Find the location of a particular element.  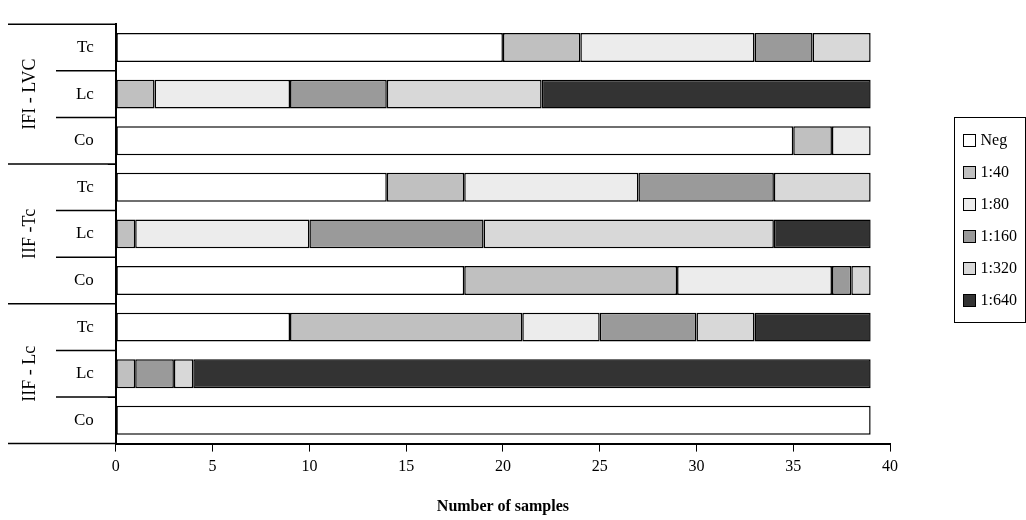

x-tick-label: 0 is located at coordinates (115, 466).